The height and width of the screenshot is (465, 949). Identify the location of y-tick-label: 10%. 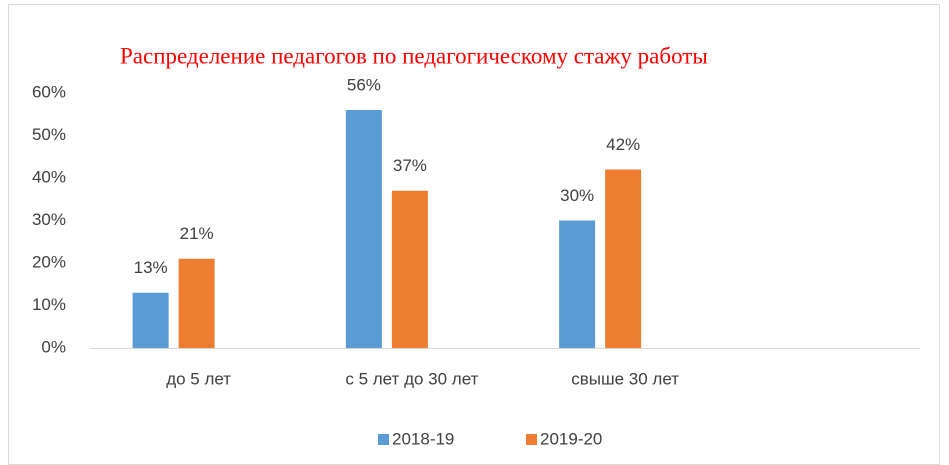
(49, 304).